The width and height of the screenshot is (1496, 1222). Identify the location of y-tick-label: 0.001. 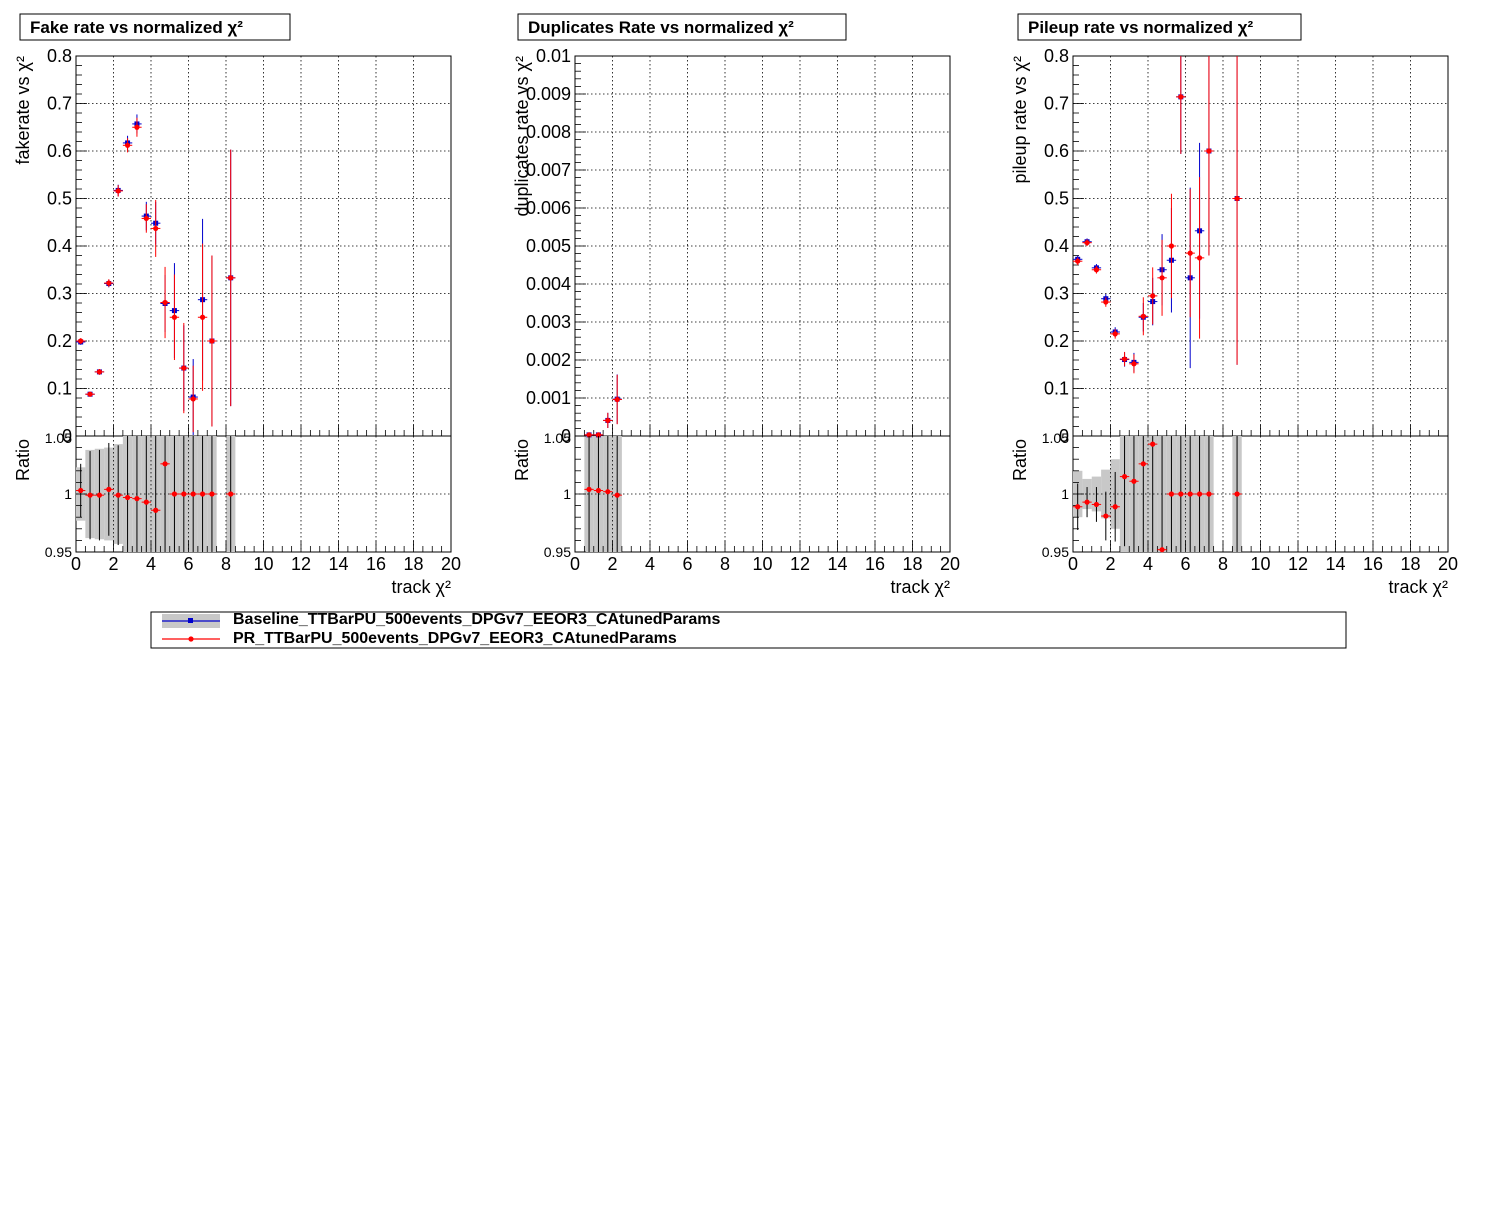
(548, 398).